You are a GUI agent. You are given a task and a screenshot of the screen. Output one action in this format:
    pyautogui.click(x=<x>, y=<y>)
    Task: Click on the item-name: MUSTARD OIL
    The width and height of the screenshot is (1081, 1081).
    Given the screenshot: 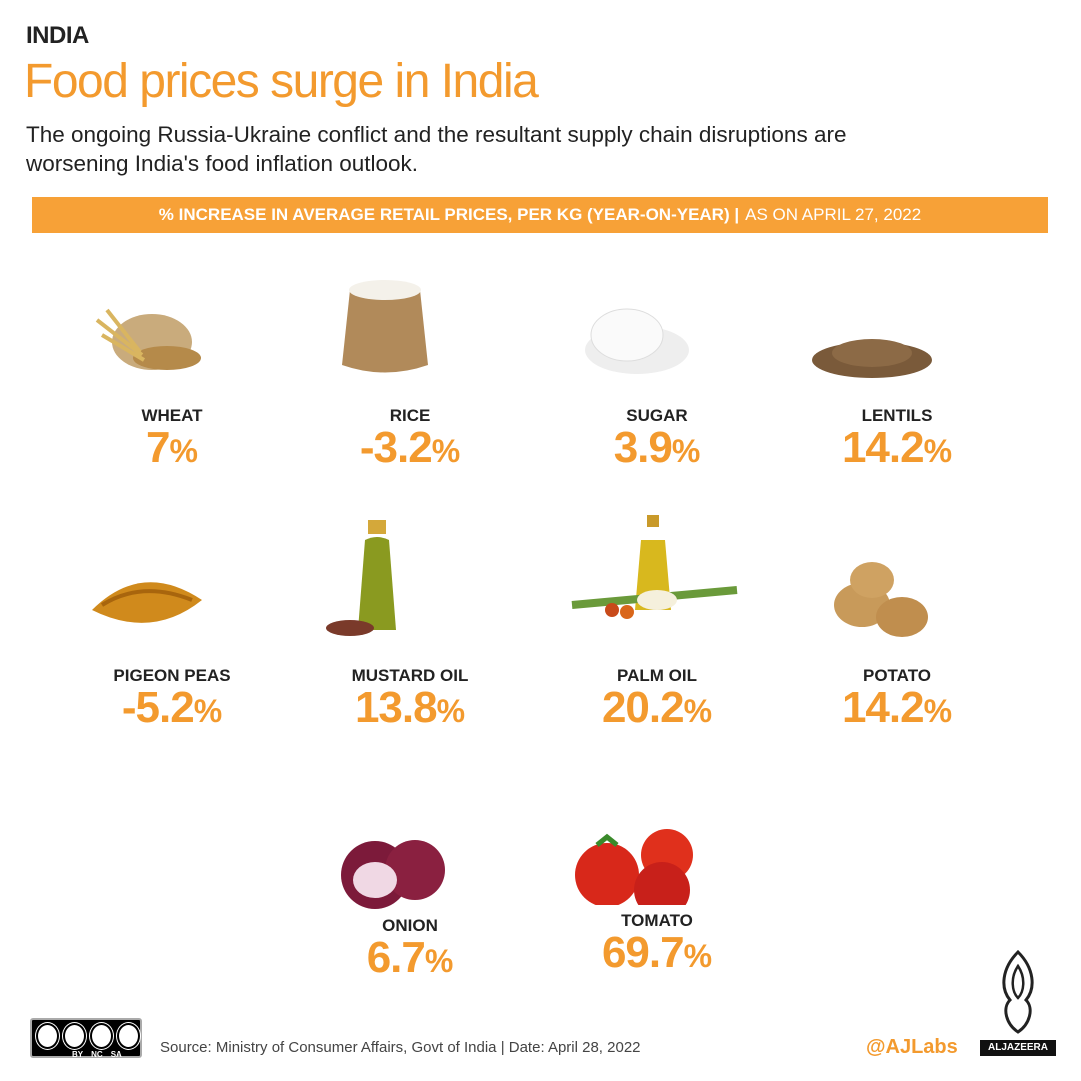 What is the action you would take?
    pyautogui.click(x=410, y=675)
    